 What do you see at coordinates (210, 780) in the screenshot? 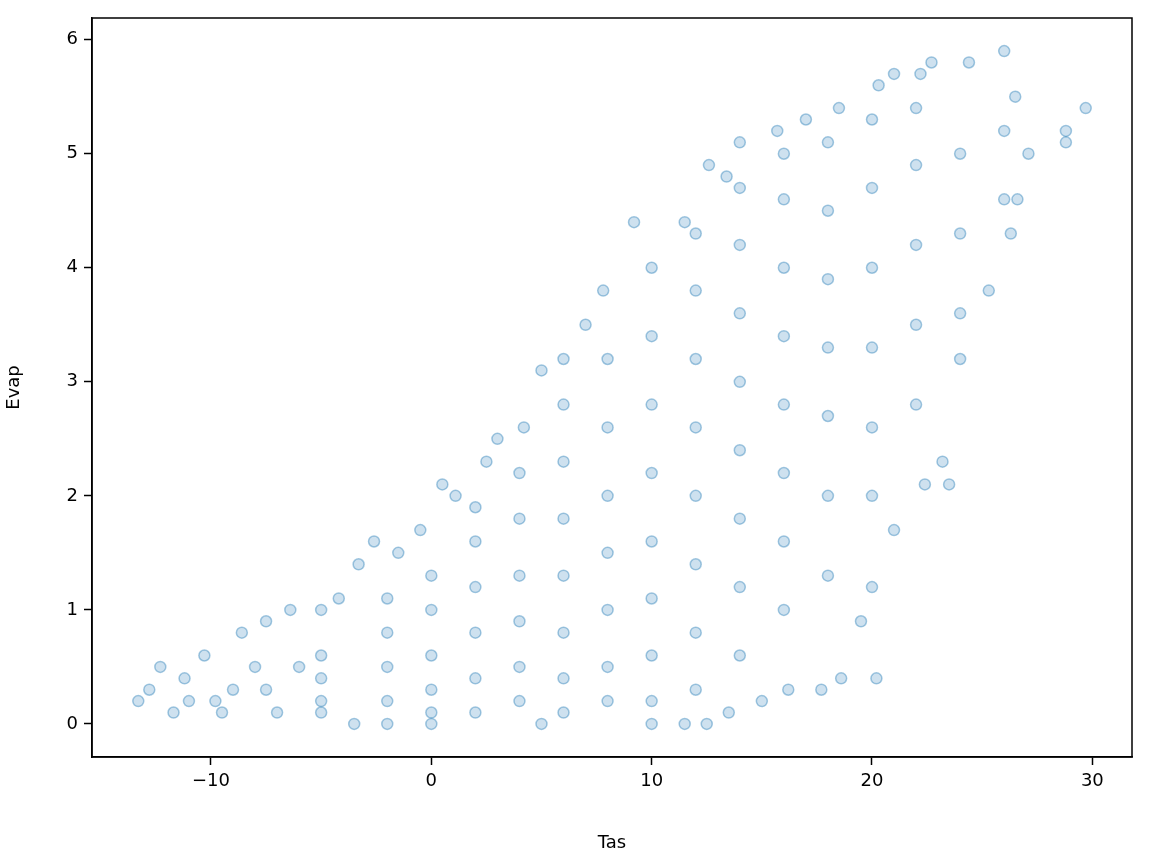
I see `x-tick-label: −10` at bounding box center [210, 780].